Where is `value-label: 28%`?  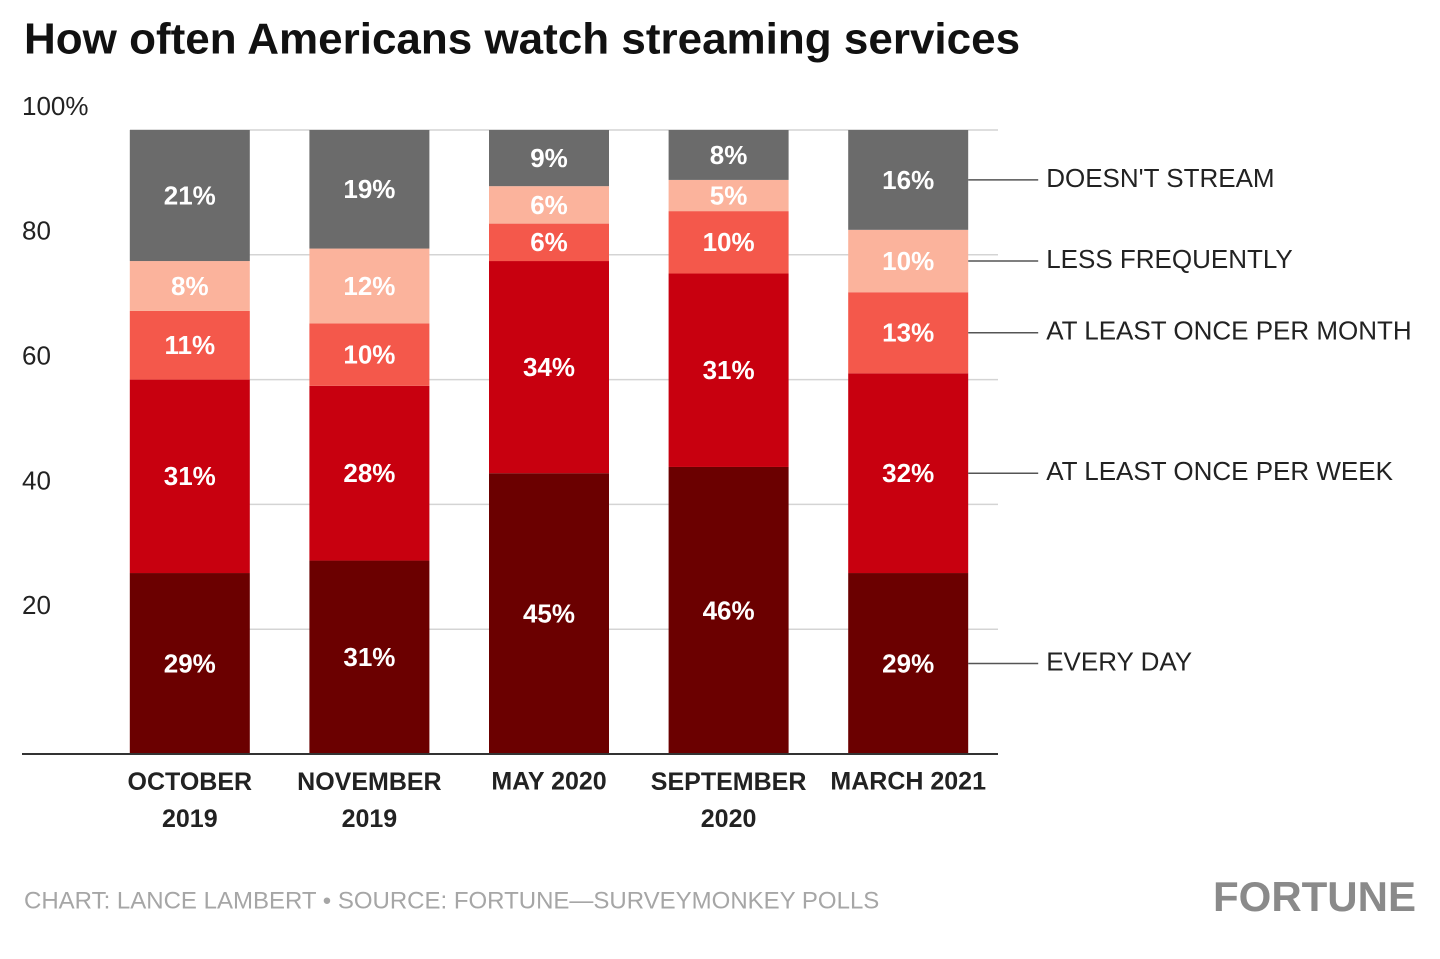
value-label: 28% is located at coordinates (369, 473).